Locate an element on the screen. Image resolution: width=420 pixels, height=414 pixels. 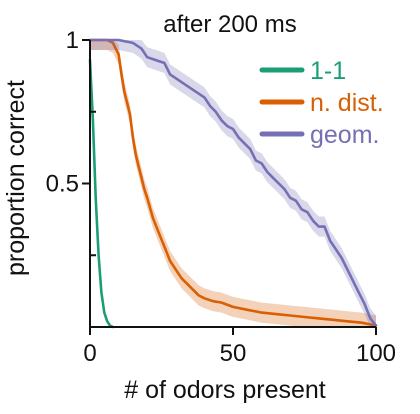
x-tick-label: 100 is located at coordinates (376, 353).